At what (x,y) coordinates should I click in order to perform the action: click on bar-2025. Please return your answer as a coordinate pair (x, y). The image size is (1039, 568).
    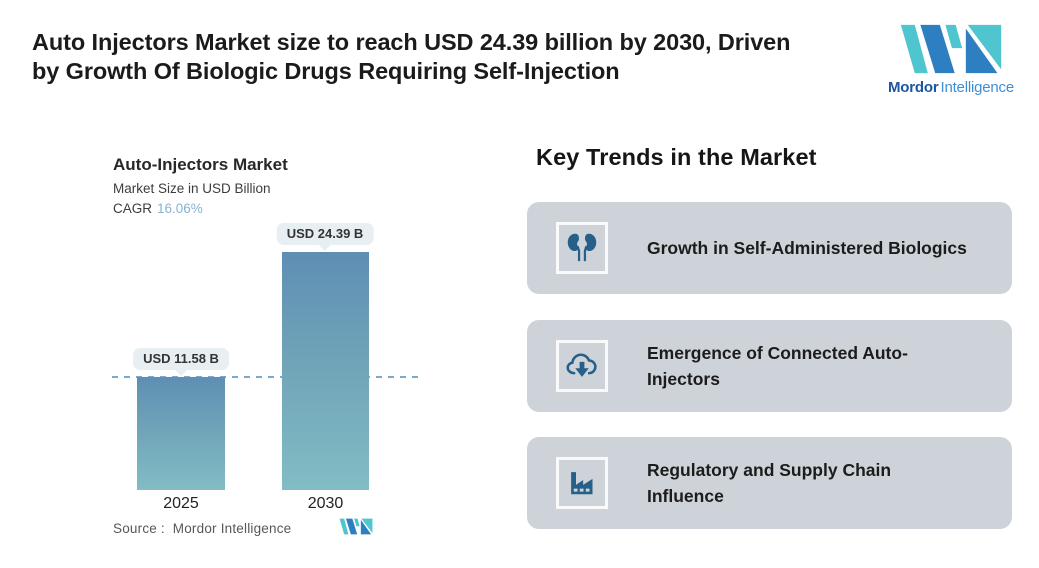
    Looking at the image, I should click on (181, 433).